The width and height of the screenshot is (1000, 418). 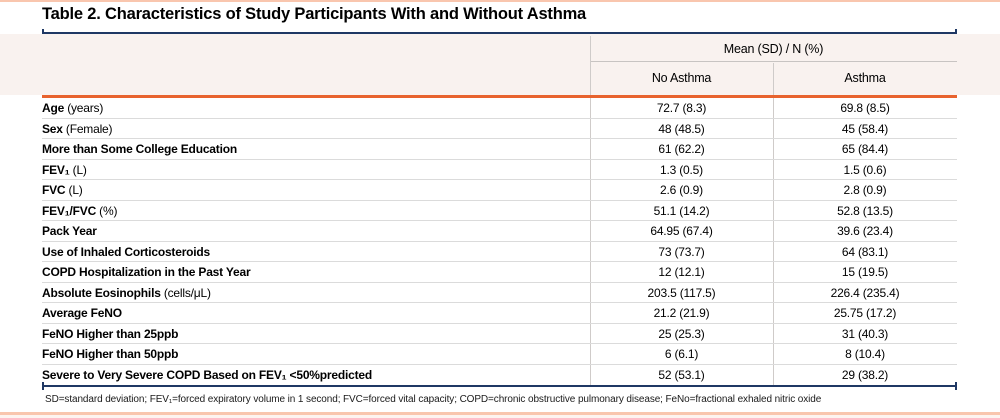 What do you see at coordinates (865, 128) in the screenshot?
I see `value-asthma: 45 (58.4)` at bounding box center [865, 128].